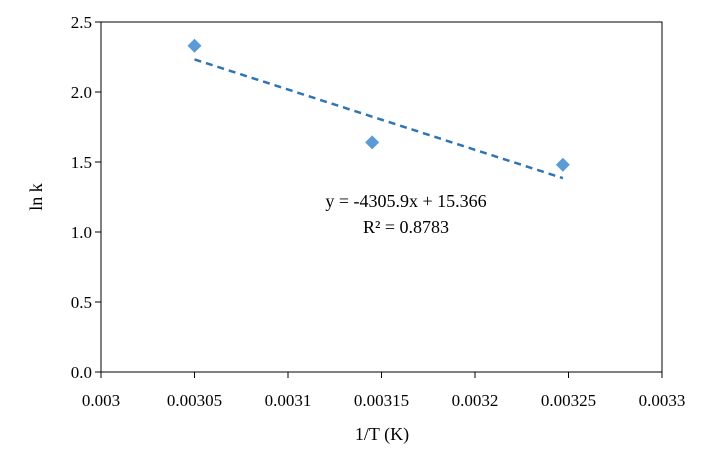 The height and width of the screenshot is (472, 709). Describe the element at coordinates (475, 400) in the screenshot. I see `x-tick-label: 0.0032` at that location.